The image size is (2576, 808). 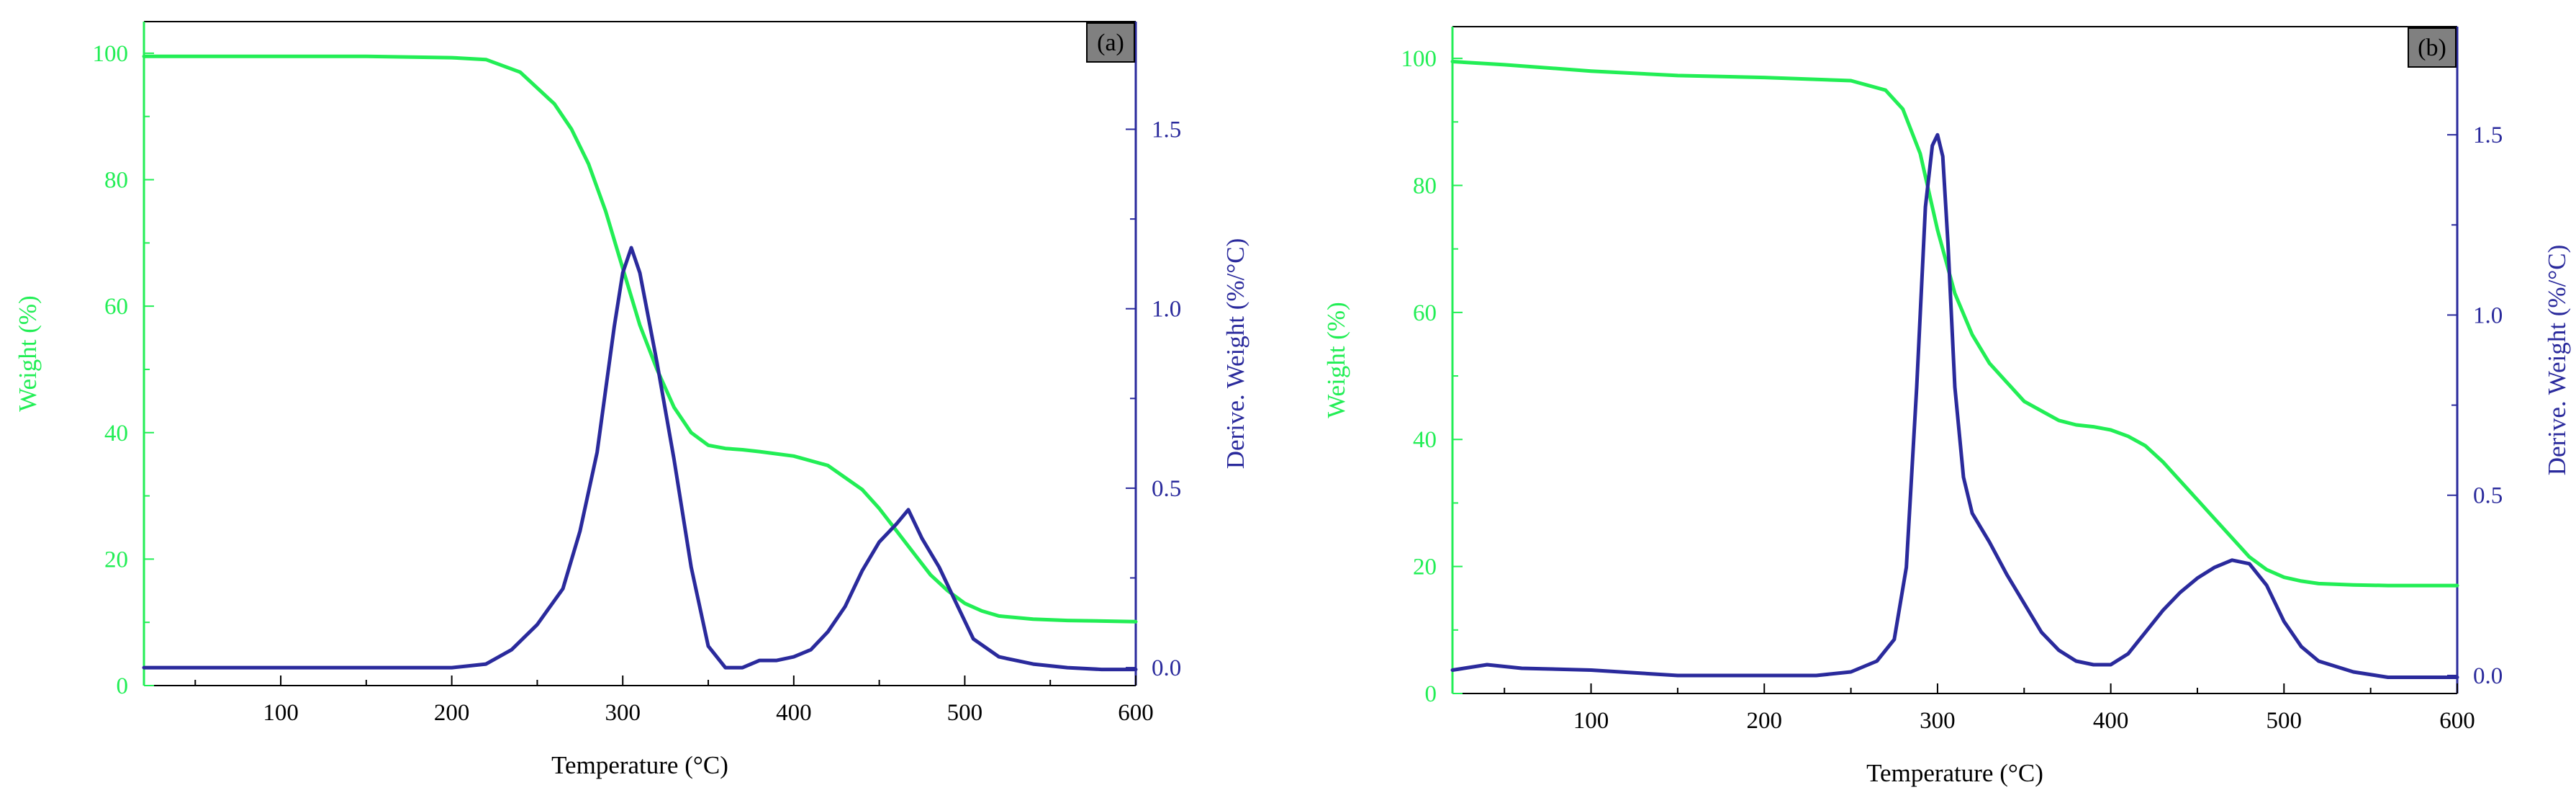 I want to click on panel-label: (a), so click(x=1110, y=43).